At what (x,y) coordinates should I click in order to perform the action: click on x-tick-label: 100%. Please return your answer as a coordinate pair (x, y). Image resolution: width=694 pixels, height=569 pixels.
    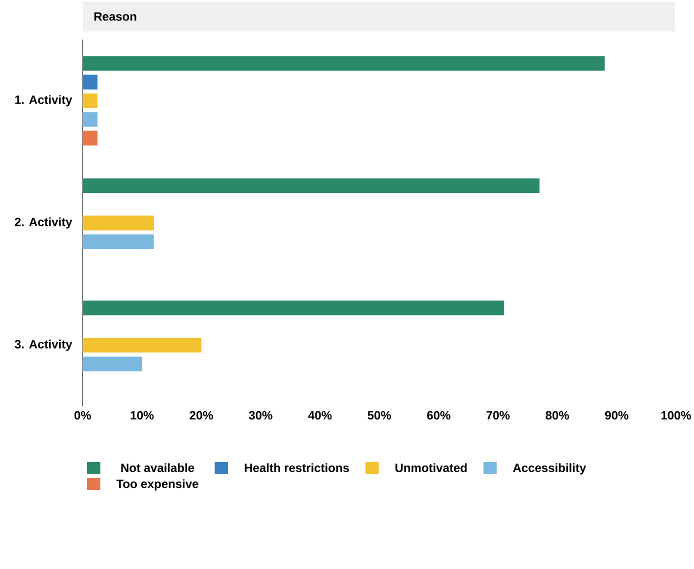
    Looking at the image, I should click on (676, 415).